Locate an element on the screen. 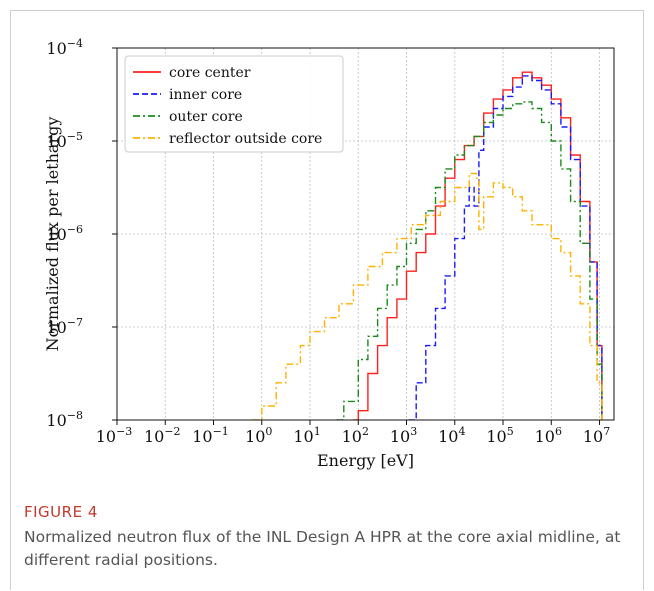 The image size is (654, 591). x-tick-label: 10⁷ is located at coordinates (596, 435).